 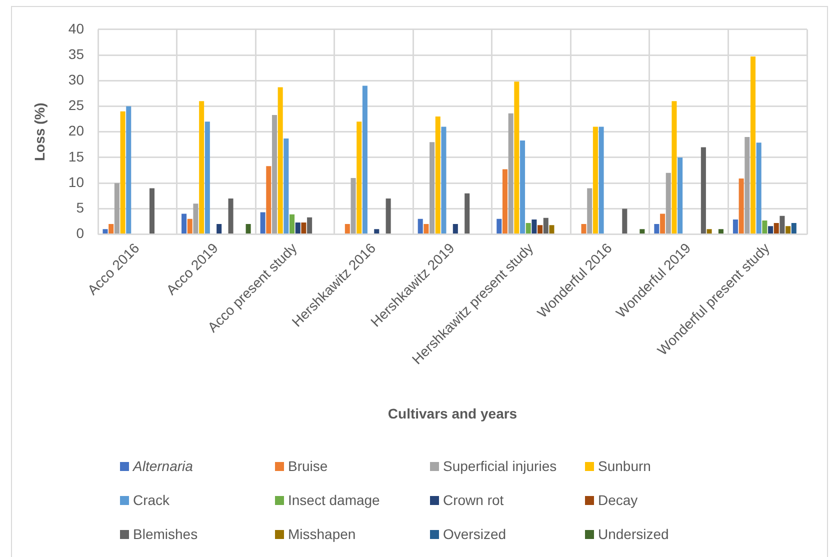 What do you see at coordinates (76, 182) in the screenshot?
I see `y-tick-label: 10` at bounding box center [76, 182].